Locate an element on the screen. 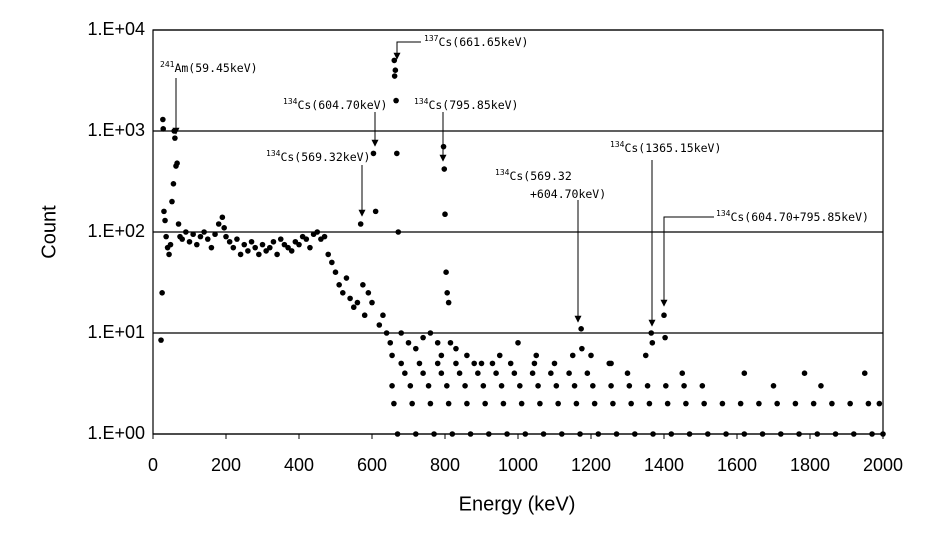 The image size is (933, 550). annotation: 134Cs(604.70+795.85keV) is located at coordinates (792, 216).